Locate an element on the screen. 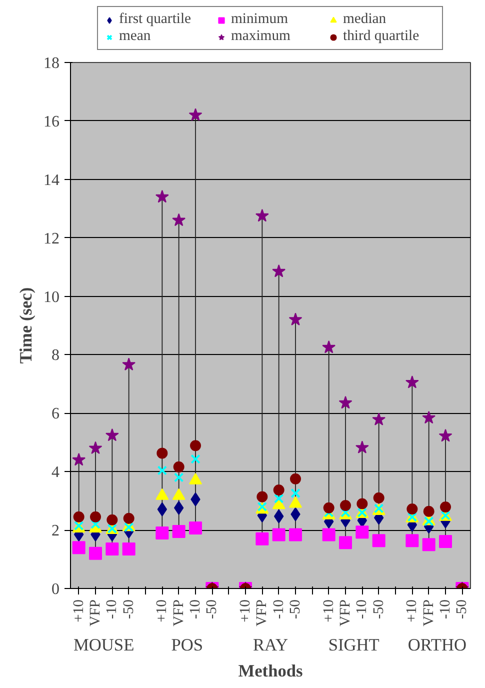 The image size is (485, 688). y-tick-label: 2 is located at coordinates (56, 531).